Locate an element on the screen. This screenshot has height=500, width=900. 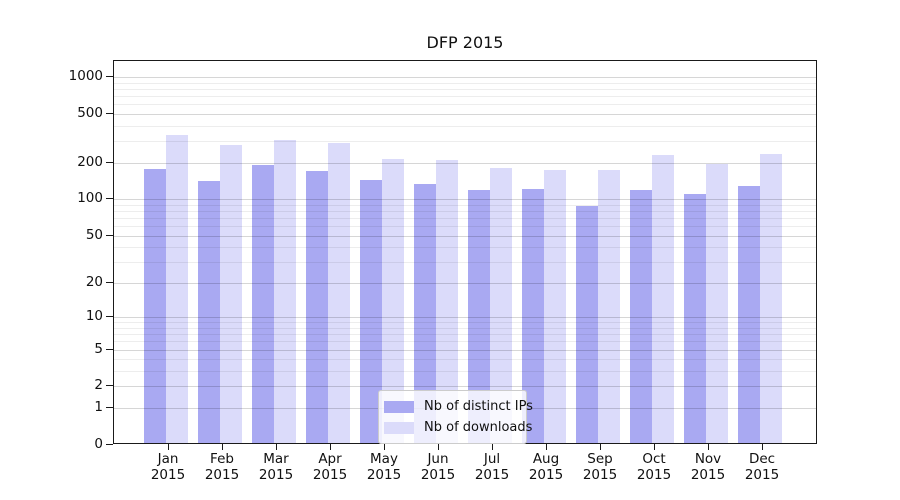
legend: Nb of distinct IPs Nb of downloads is located at coordinates (455, 417).